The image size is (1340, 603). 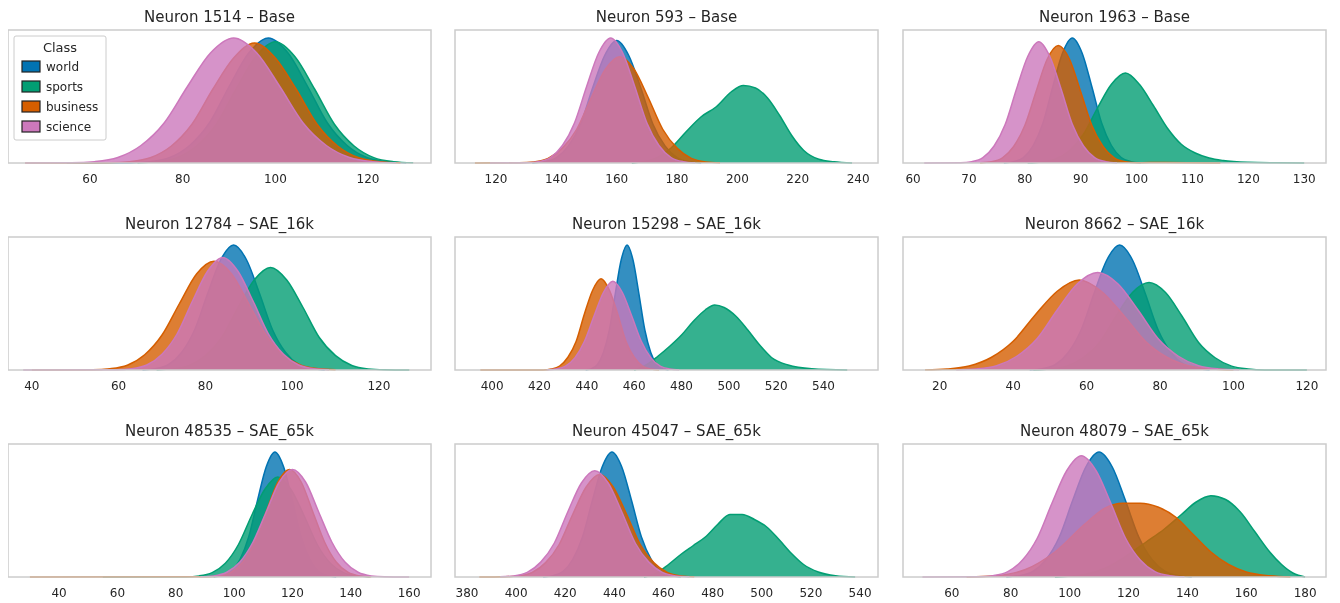 What do you see at coordinates (65, 87) in the screenshot?
I see `legend-label: sports` at bounding box center [65, 87].